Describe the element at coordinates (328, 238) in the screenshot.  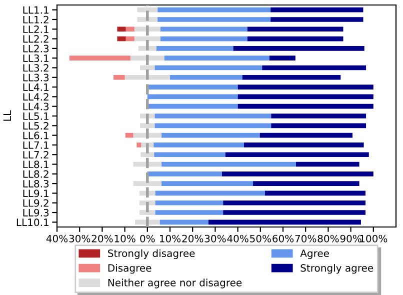
I see `x-tick-label: 80%` at that location.